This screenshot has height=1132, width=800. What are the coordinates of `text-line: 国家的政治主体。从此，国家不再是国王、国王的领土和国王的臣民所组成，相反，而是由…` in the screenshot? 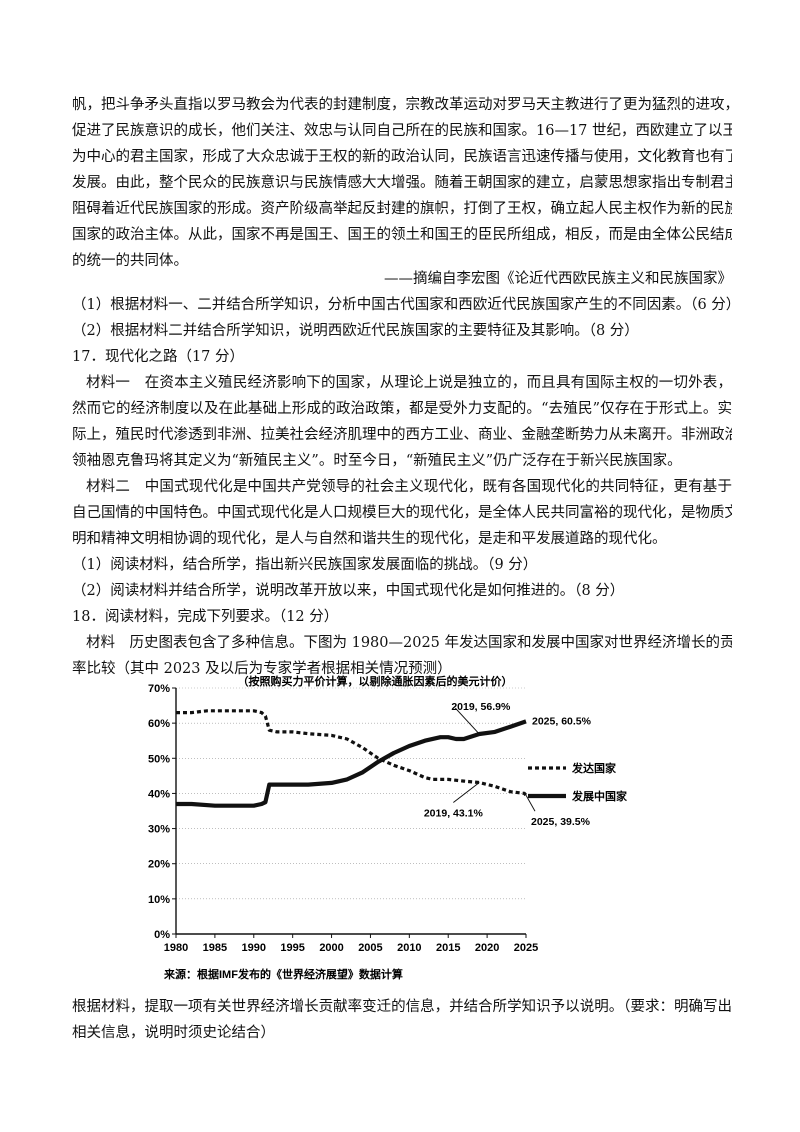 It's located at (402, 235).